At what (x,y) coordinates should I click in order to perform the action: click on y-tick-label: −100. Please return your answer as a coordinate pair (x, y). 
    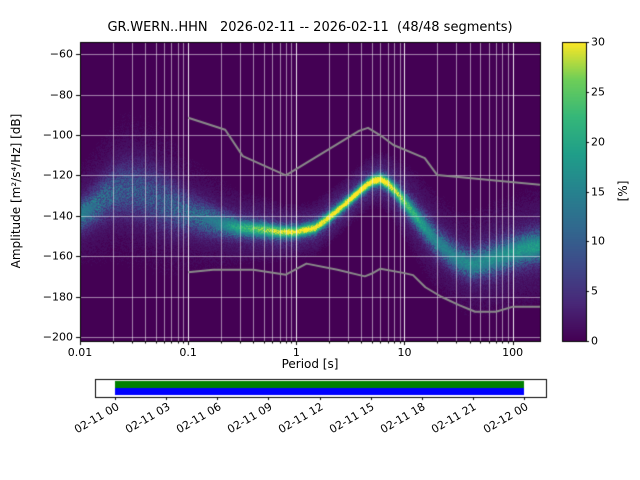
    Looking at the image, I should click on (57, 135).